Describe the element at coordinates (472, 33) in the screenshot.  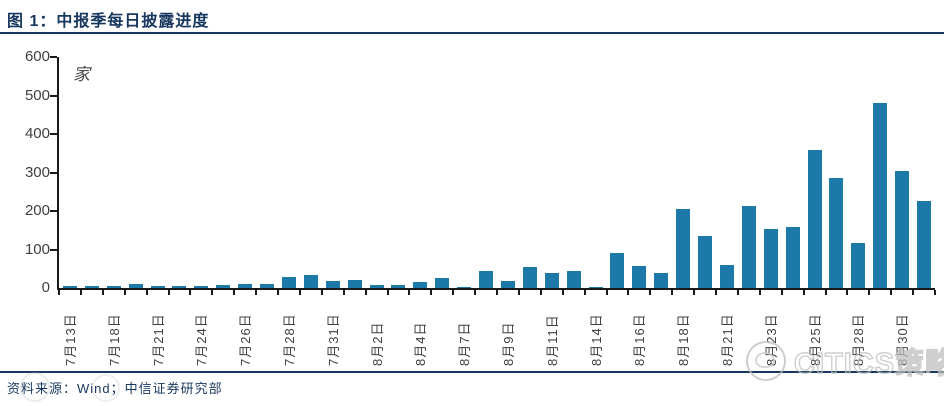
I see `title-divider-line` at that location.